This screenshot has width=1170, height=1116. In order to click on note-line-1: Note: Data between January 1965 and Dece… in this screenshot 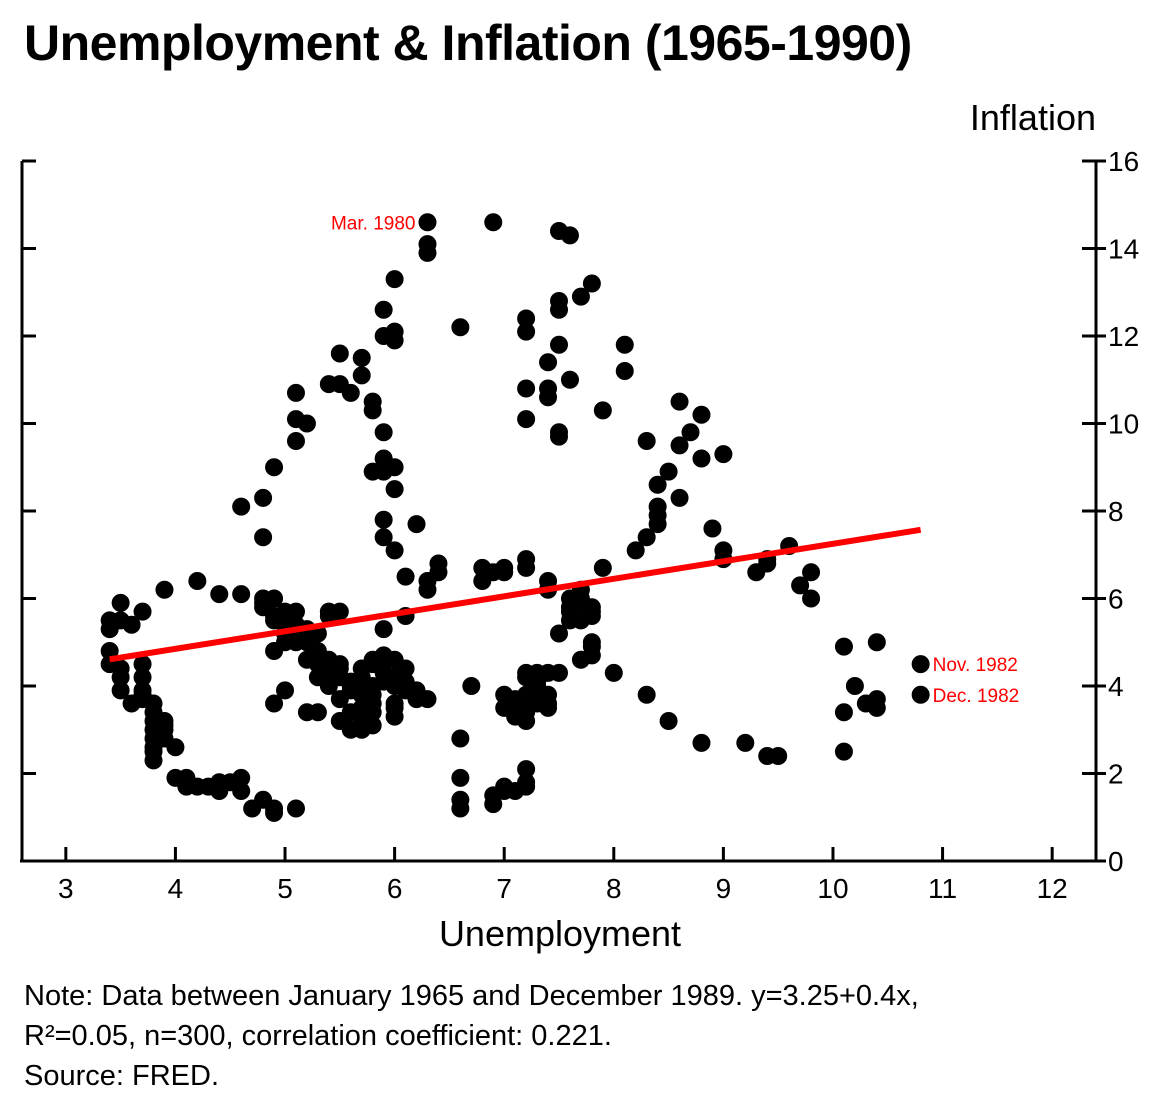, I will do `click(471, 996)`.